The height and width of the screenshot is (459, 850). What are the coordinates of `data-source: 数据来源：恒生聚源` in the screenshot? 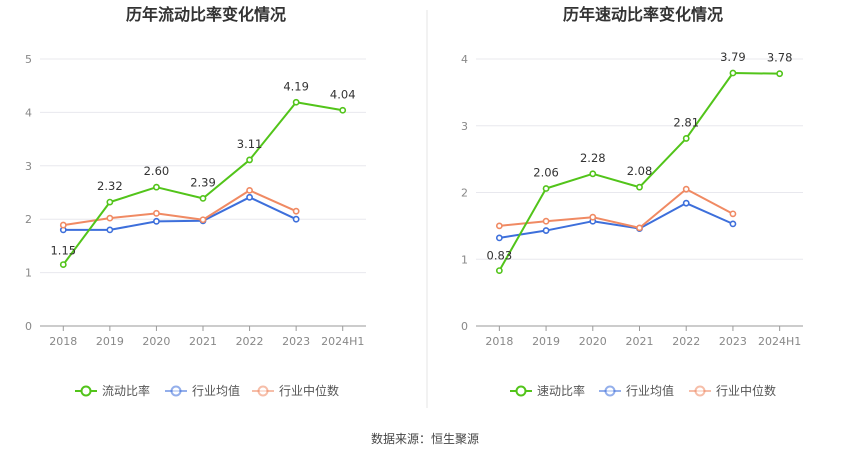 It's located at (425, 438).